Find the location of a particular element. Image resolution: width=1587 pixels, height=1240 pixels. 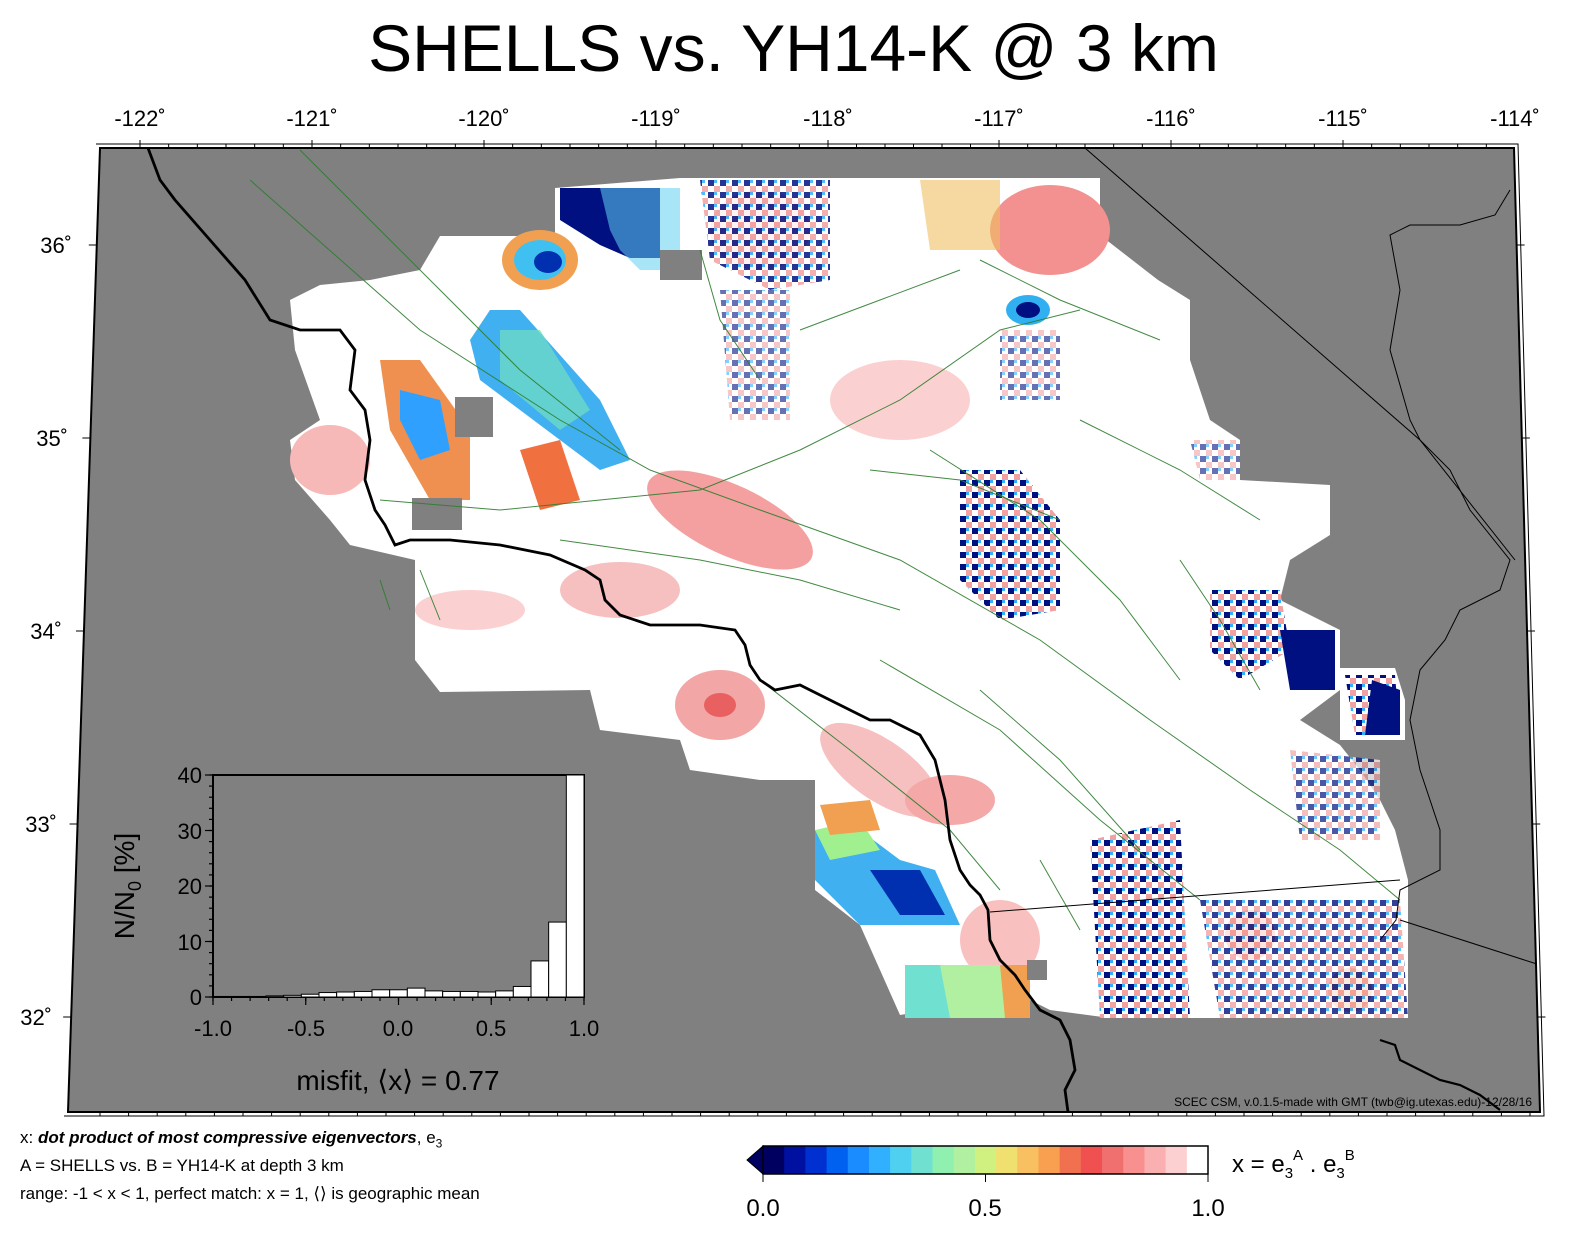

colorbar-under-triangle is located at coordinates (755, 1160).